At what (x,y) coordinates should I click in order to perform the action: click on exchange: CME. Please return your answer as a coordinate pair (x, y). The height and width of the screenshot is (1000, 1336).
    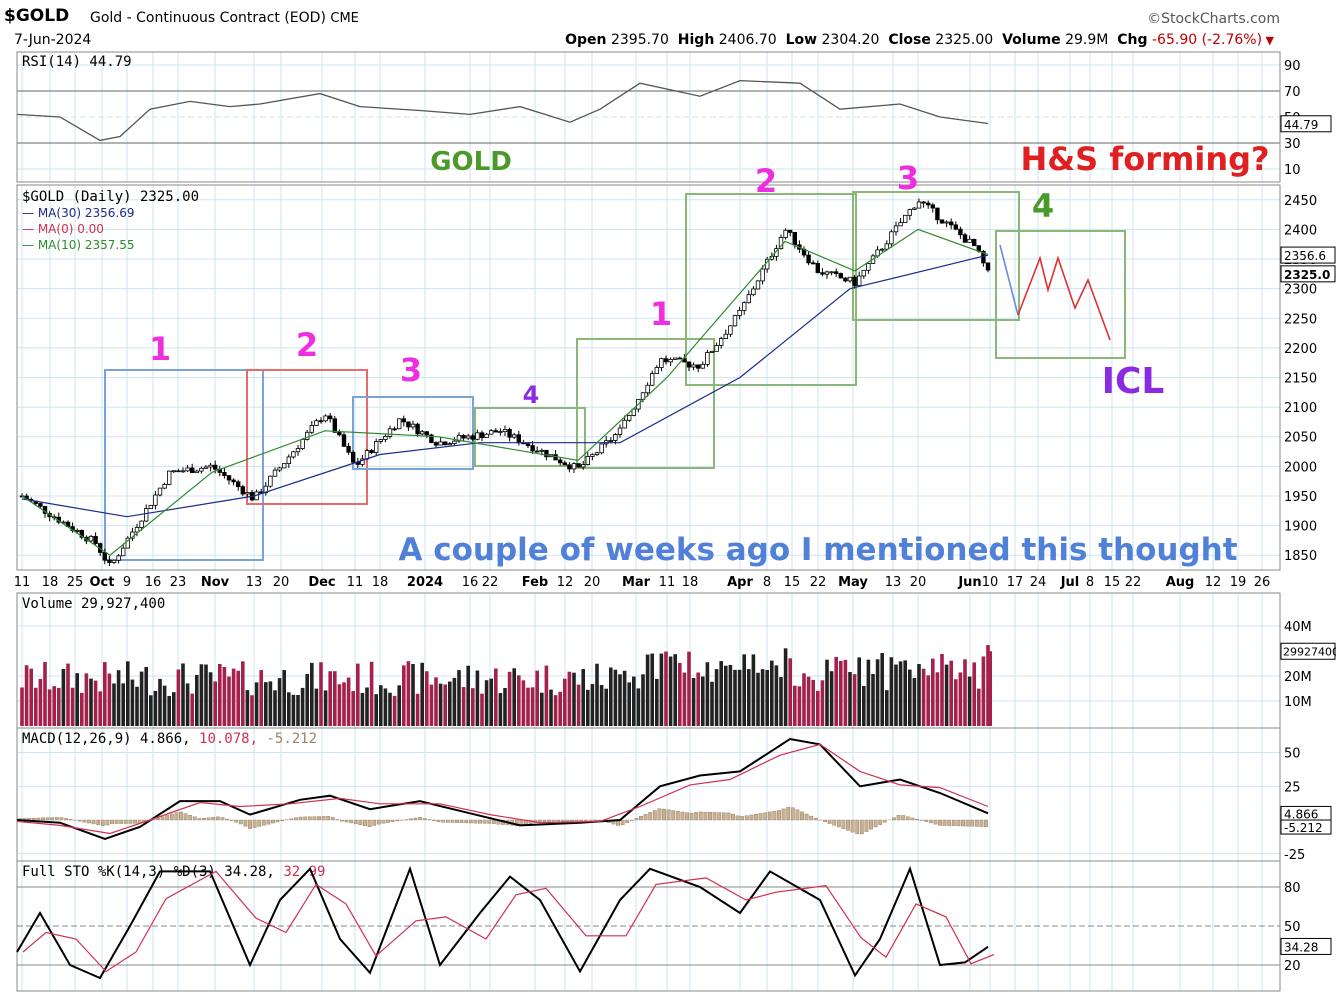
    Looking at the image, I should click on (344, 18).